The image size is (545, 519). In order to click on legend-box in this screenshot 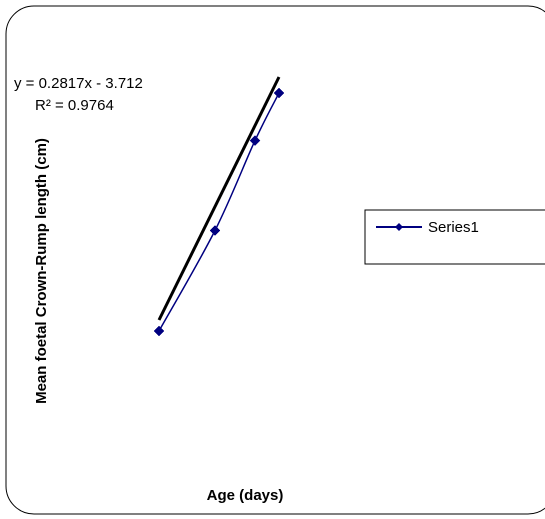, I will do `click(454, 237)`.